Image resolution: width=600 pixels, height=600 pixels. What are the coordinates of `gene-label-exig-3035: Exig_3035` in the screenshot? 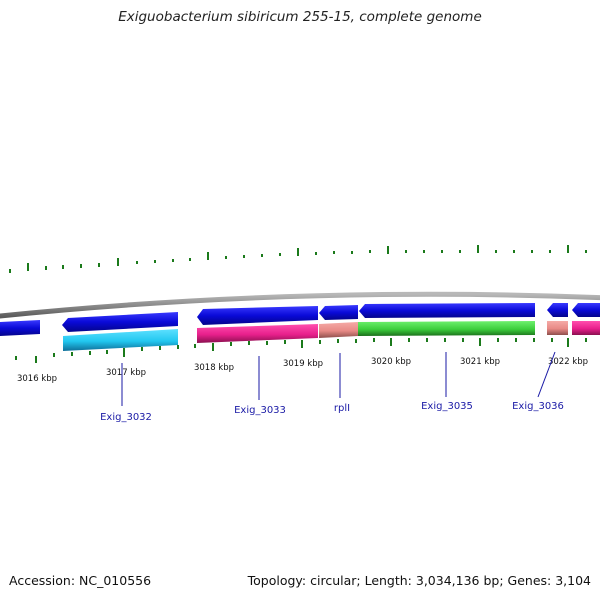 It's located at (447, 406).